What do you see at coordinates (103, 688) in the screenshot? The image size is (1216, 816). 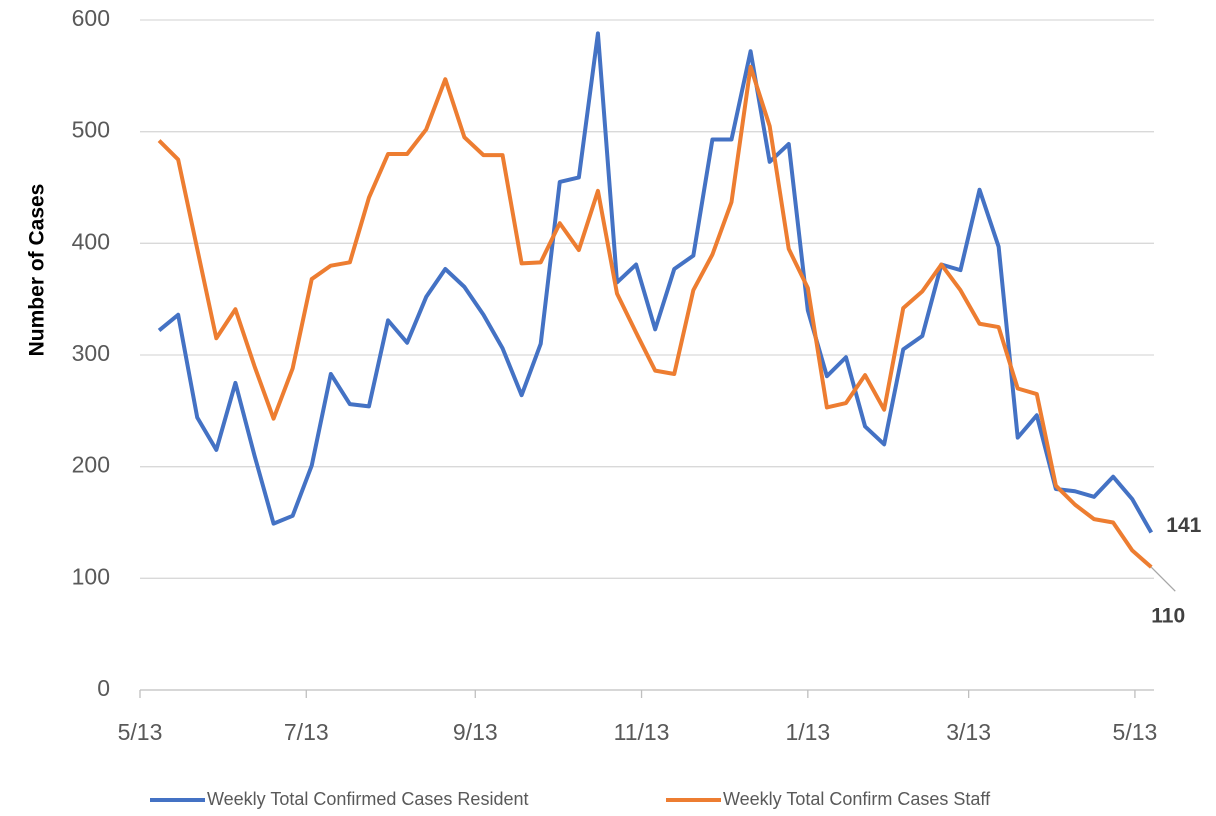 I see `y-tick-label: 0` at bounding box center [103, 688].